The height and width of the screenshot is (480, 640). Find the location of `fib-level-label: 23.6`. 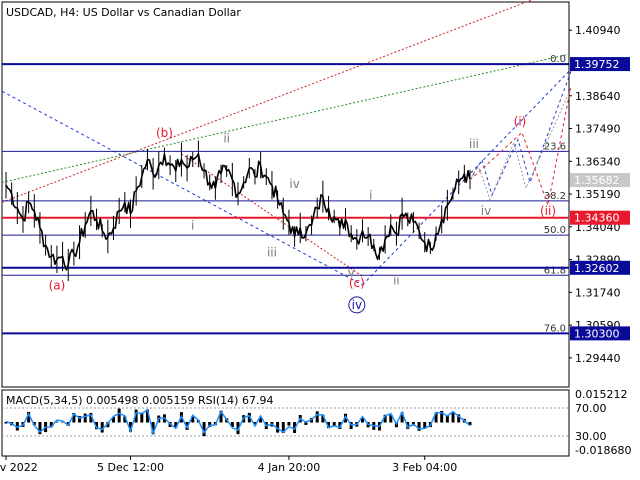

fib-level-label: 23.6 is located at coordinates (555, 146).